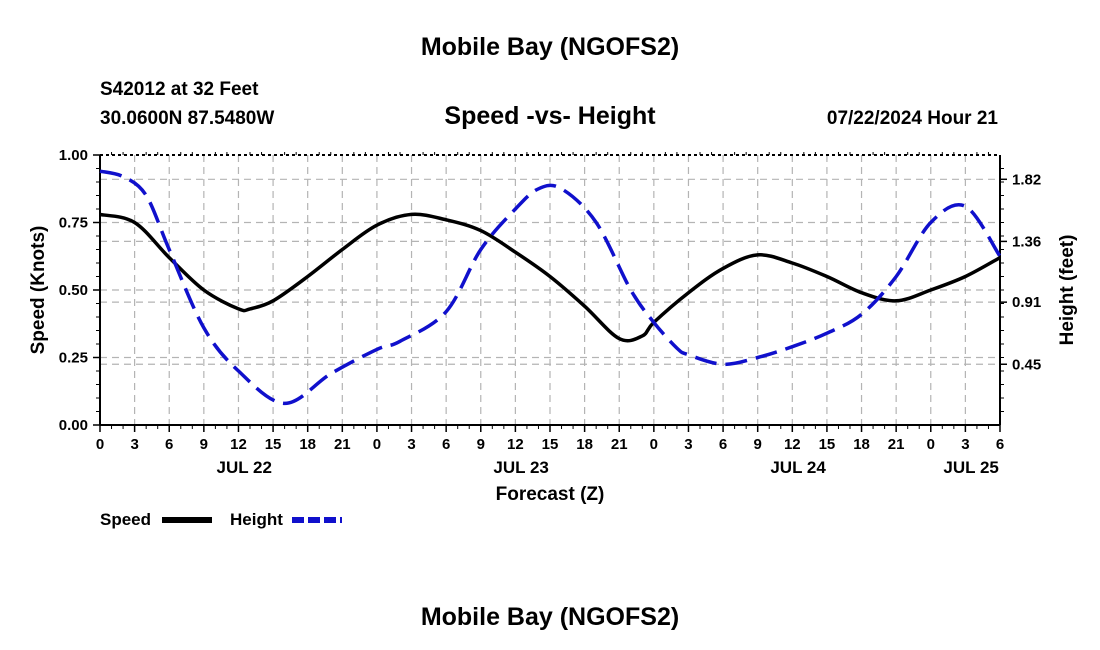 The width and height of the screenshot is (1100, 650). I want to click on legend-label-height: Height, so click(256, 519).